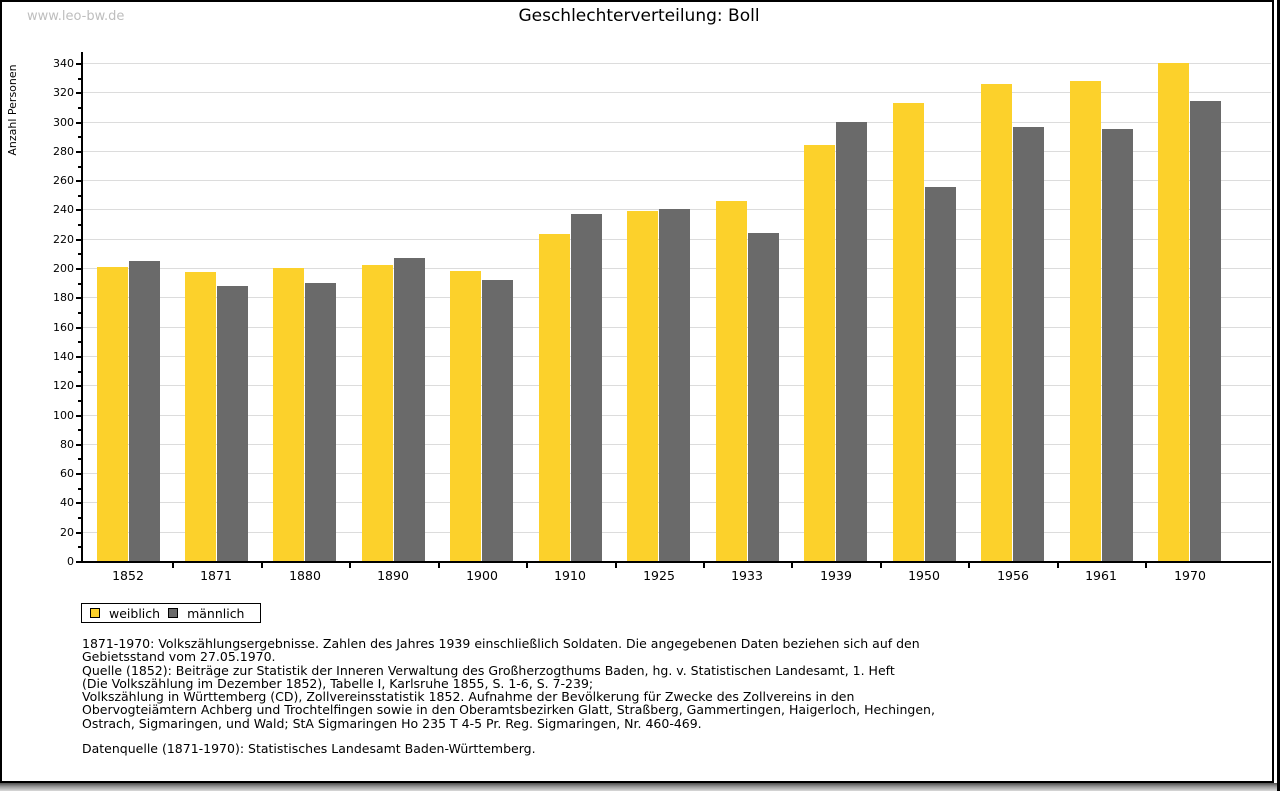  What do you see at coordinates (12, 110) in the screenshot?
I see `y-axis-title: Anzahl Personen` at bounding box center [12, 110].